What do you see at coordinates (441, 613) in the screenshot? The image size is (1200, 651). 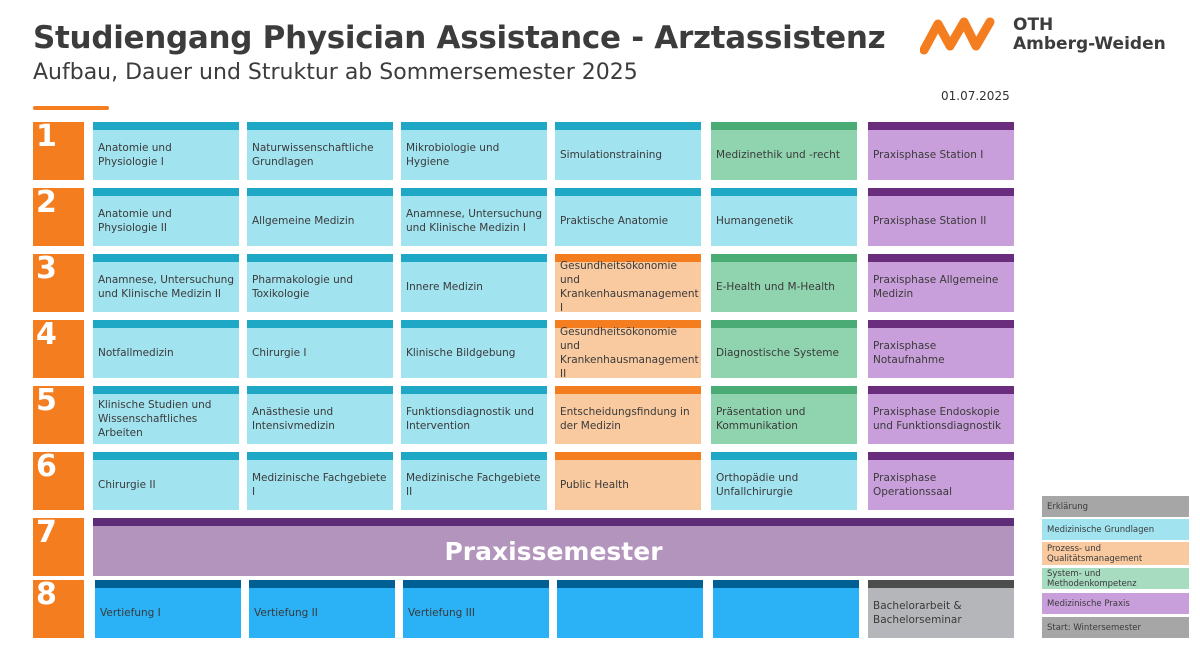 I see `module-label: Vertiefung III` at bounding box center [441, 613].